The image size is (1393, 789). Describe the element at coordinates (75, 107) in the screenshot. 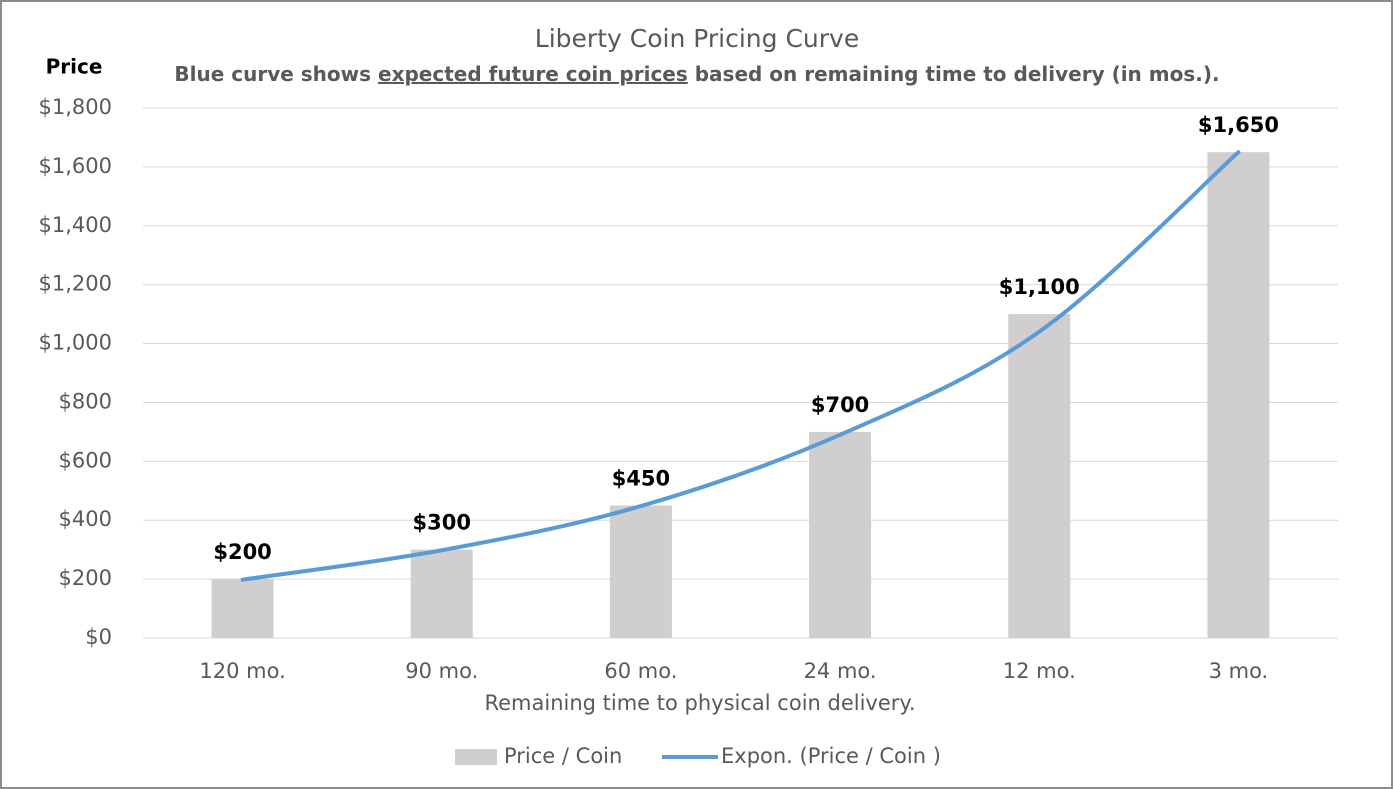

I see `y-tick-label: $1,800` at that location.